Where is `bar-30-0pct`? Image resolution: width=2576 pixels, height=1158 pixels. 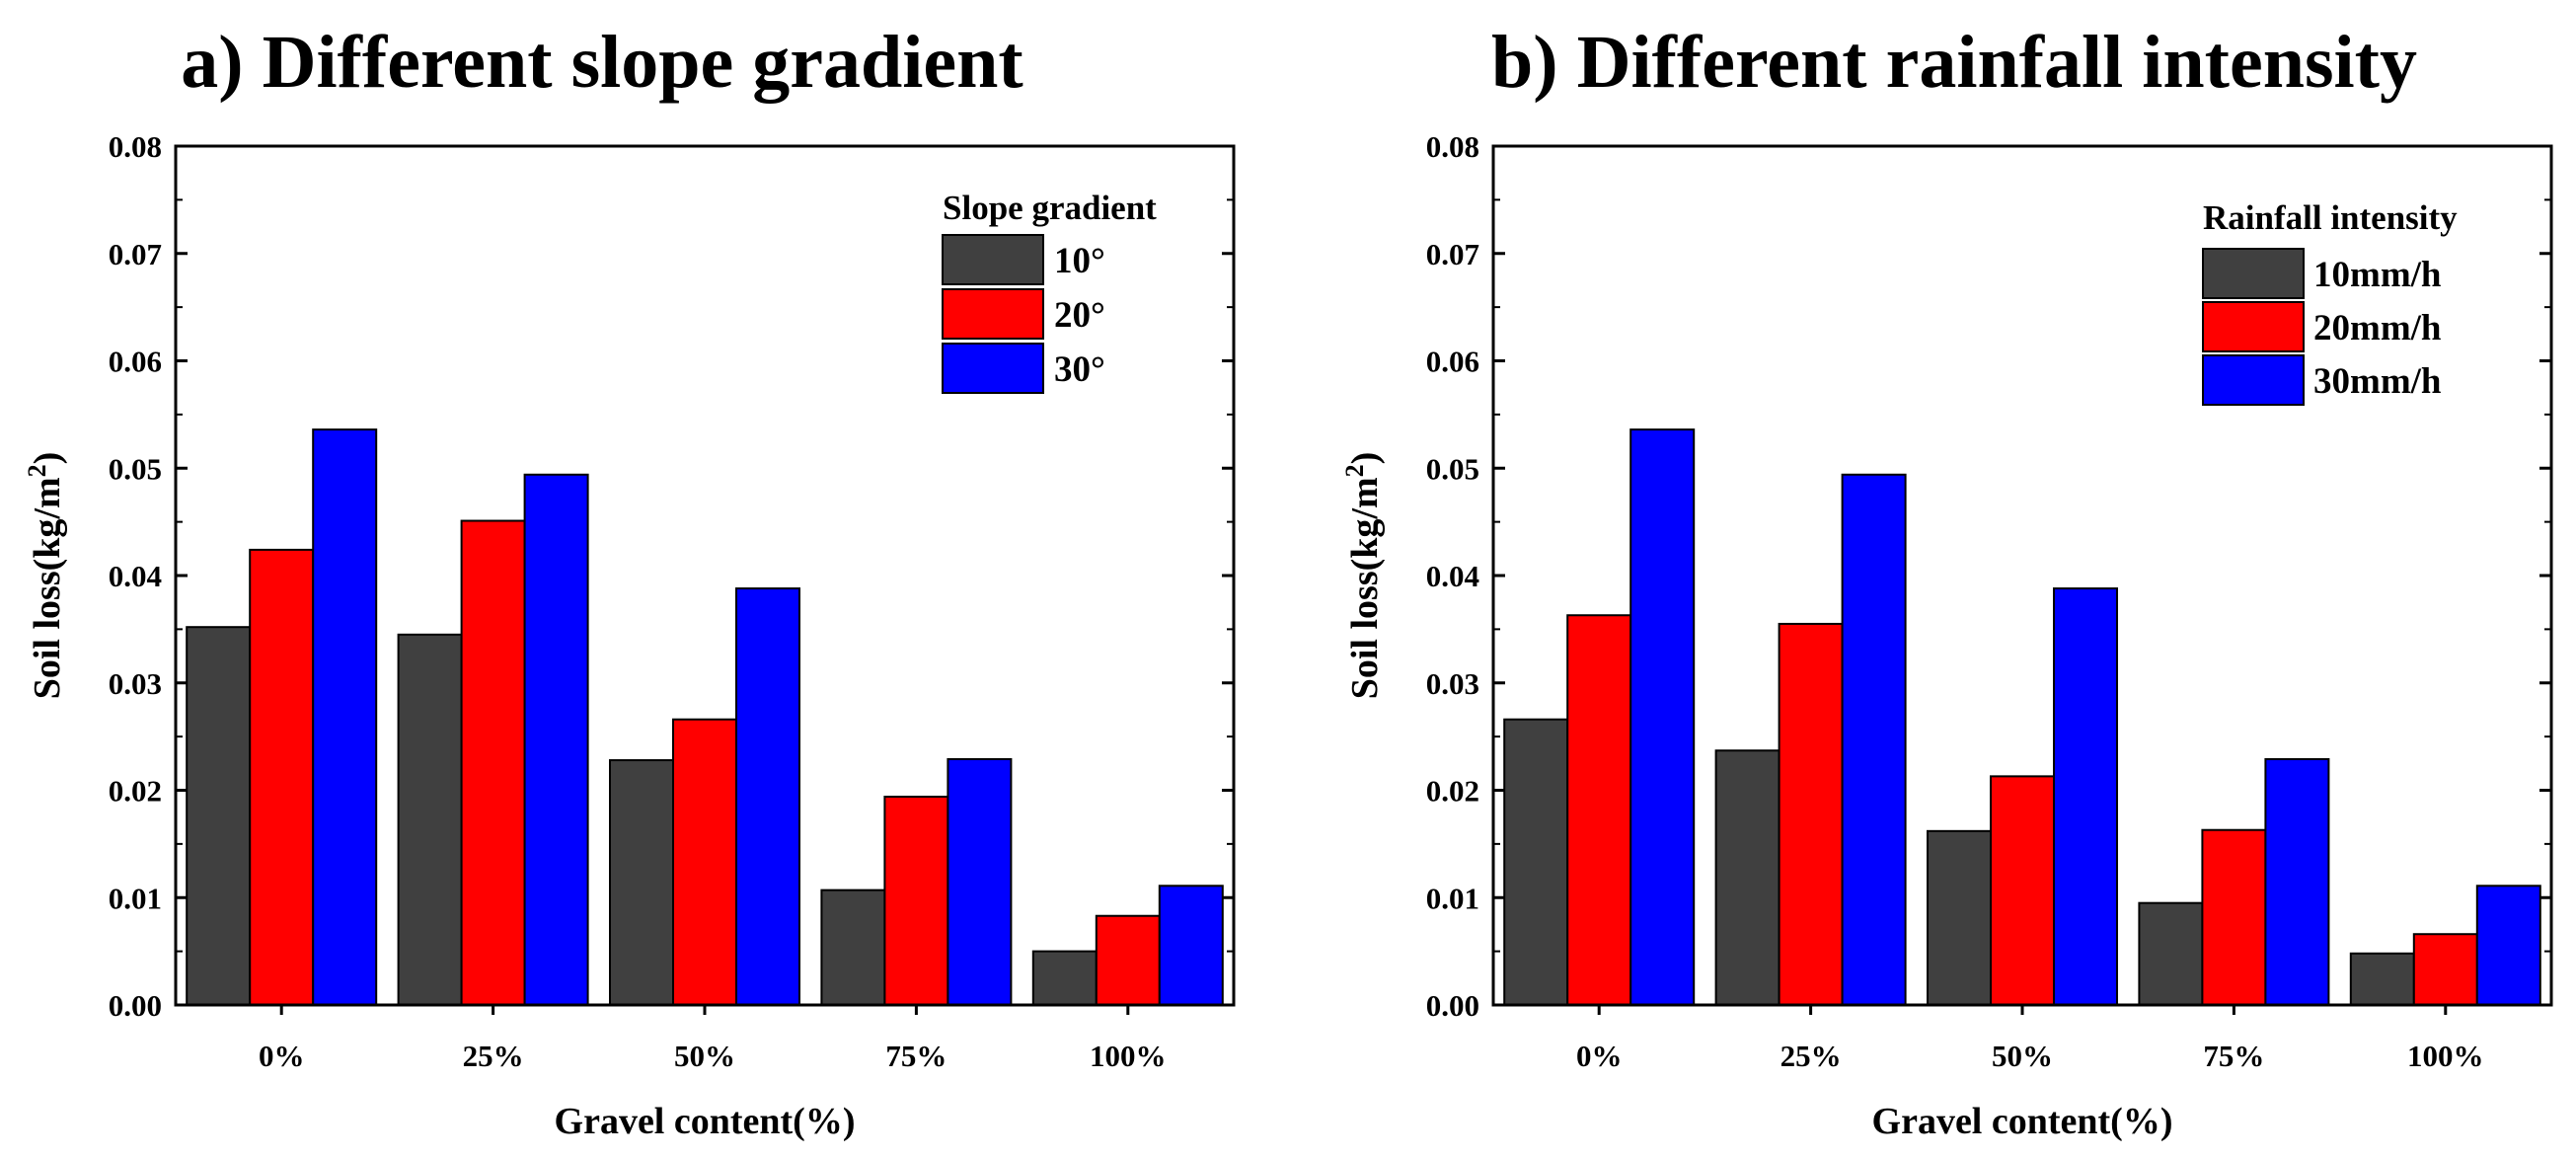 bar-30-0pct is located at coordinates (345, 718).